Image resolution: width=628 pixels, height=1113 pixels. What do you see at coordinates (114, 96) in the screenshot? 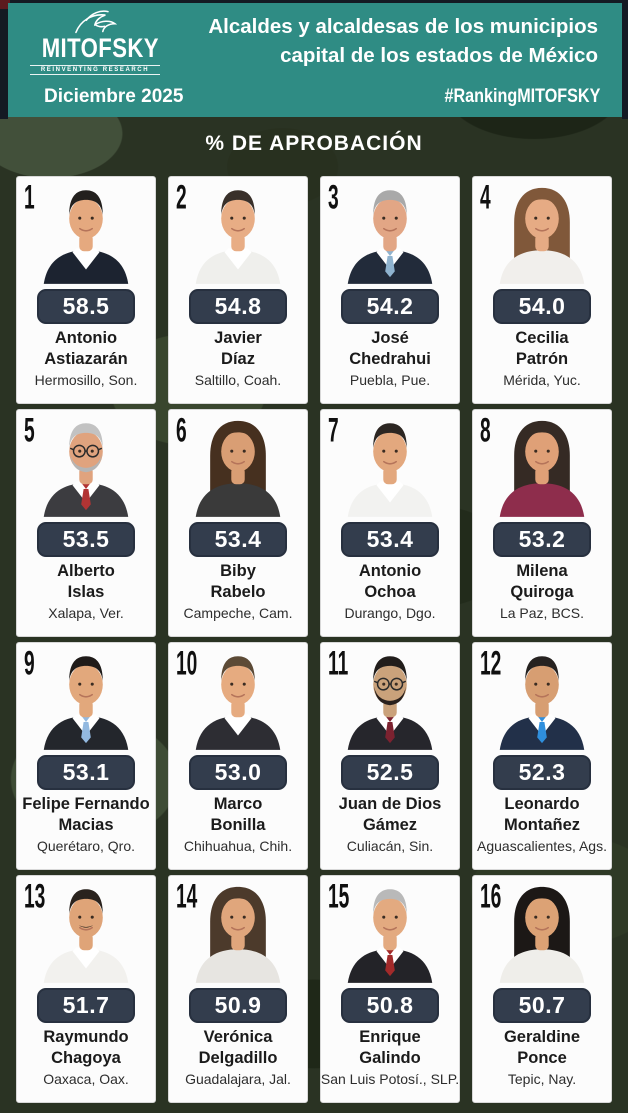
I see `date-label: Diciembre 2025` at bounding box center [114, 96].